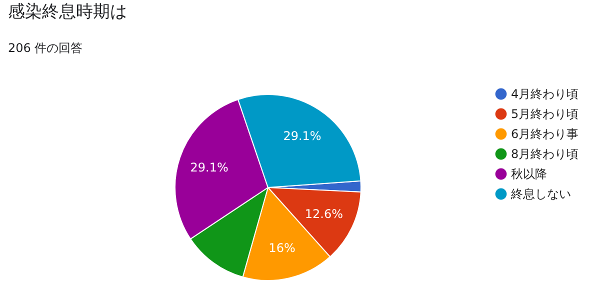 The image size is (600, 295). I want to click on legend-label: 6月終わり事, so click(545, 134).